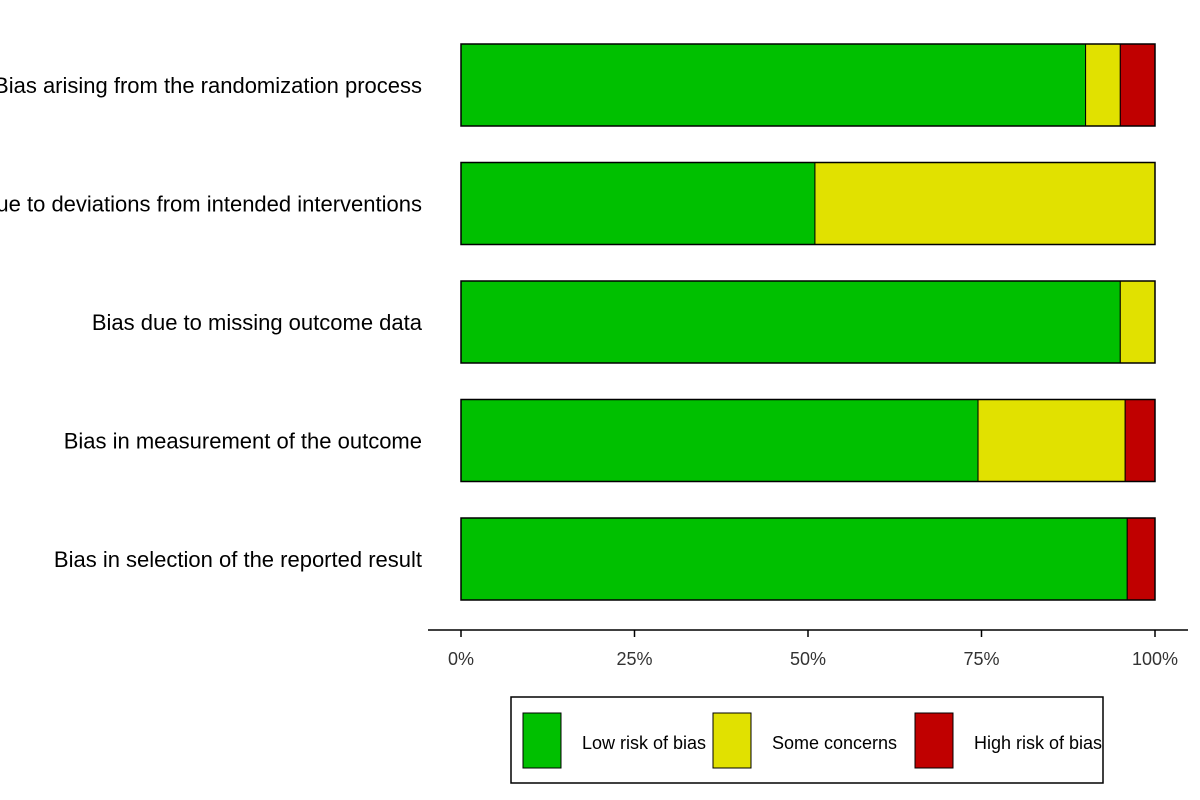 The image size is (1200, 800). What do you see at coordinates (719, 440) in the screenshot?
I see `bar-segment-4-low-risk-of-bias` at bounding box center [719, 440].